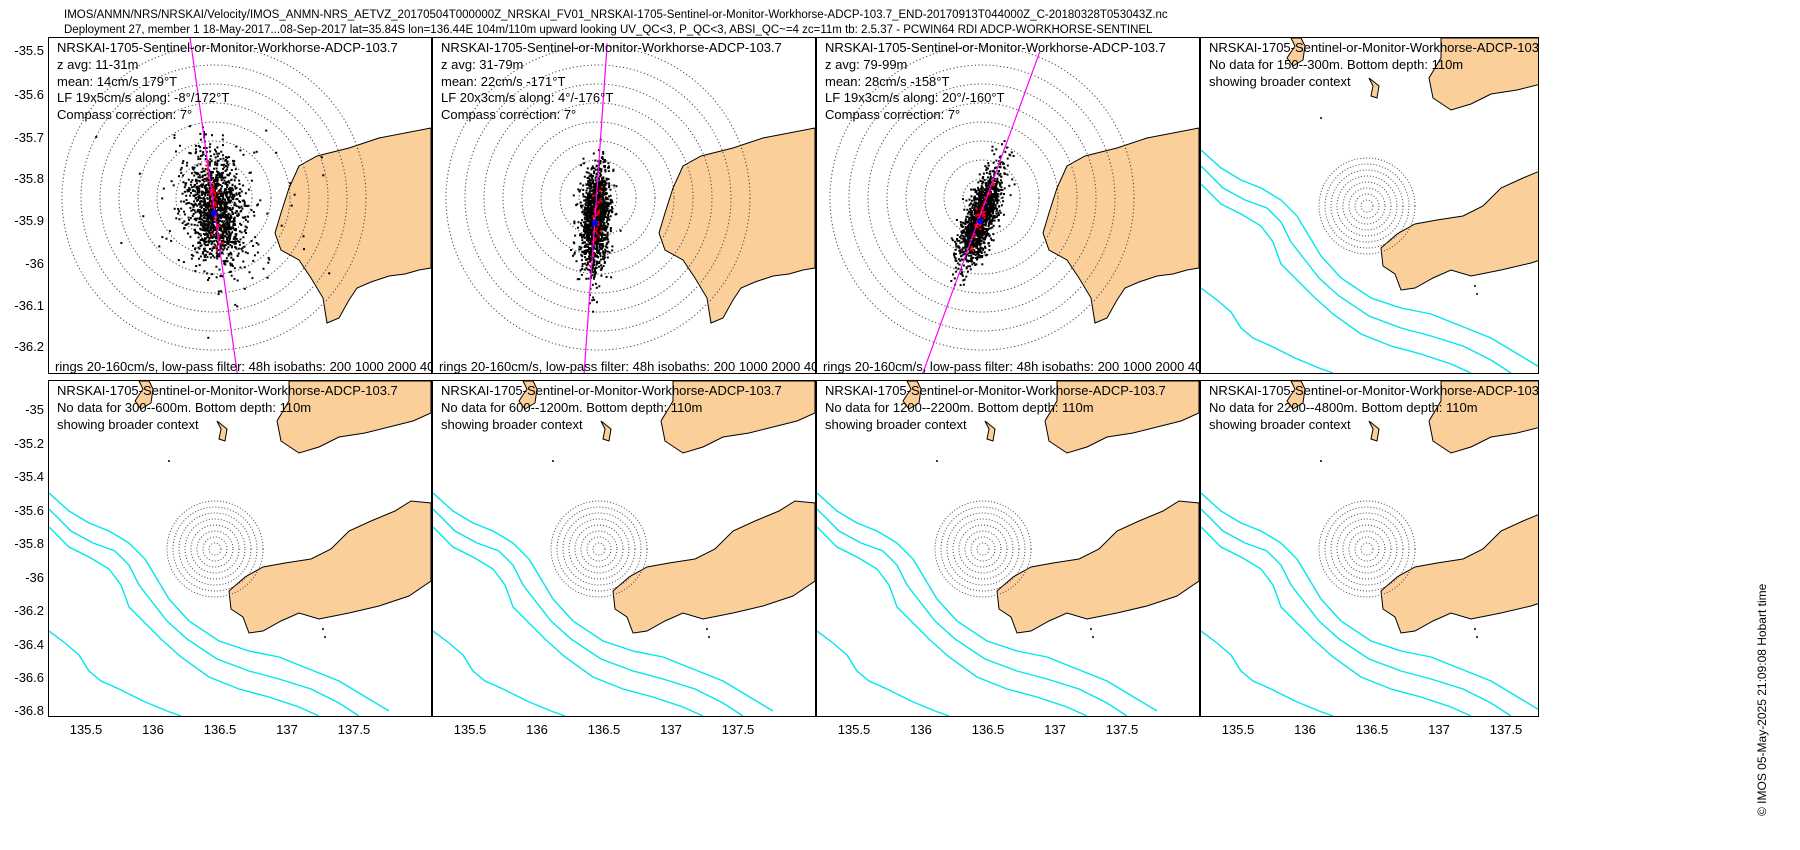 The width and height of the screenshot is (1800, 850). Describe the element at coordinates (329, 567) in the screenshot. I see `kangaroo-island-land` at that location.